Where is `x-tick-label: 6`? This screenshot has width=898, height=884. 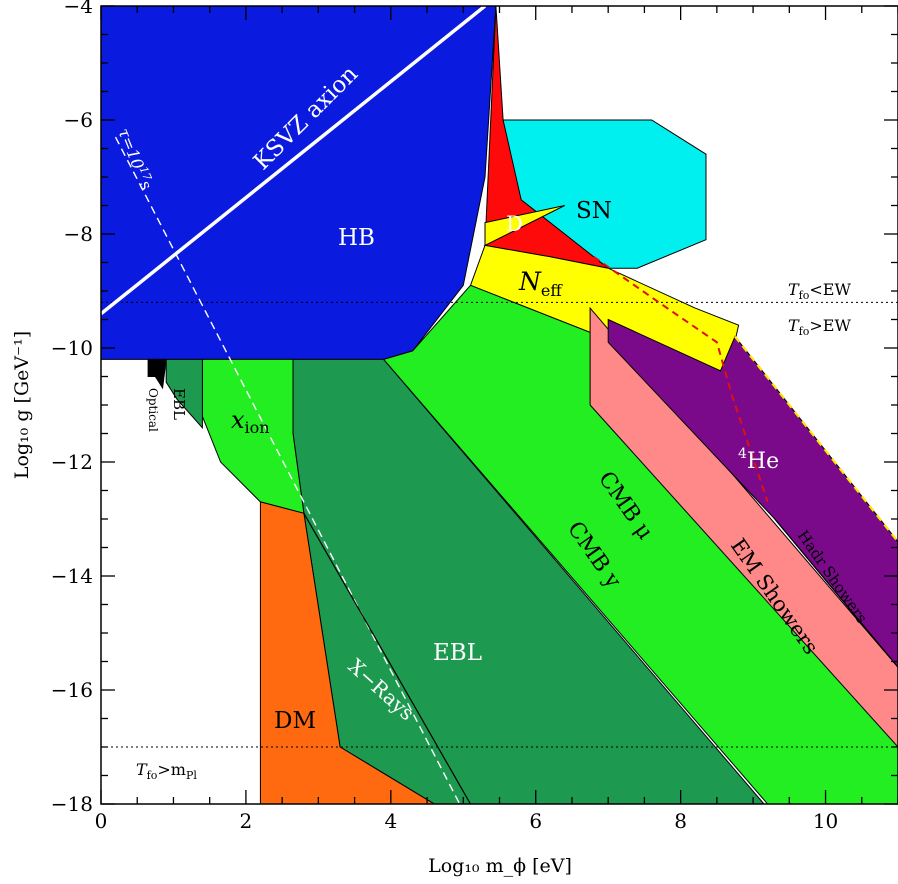
x-tick-label: 6 is located at coordinates (535, 821).